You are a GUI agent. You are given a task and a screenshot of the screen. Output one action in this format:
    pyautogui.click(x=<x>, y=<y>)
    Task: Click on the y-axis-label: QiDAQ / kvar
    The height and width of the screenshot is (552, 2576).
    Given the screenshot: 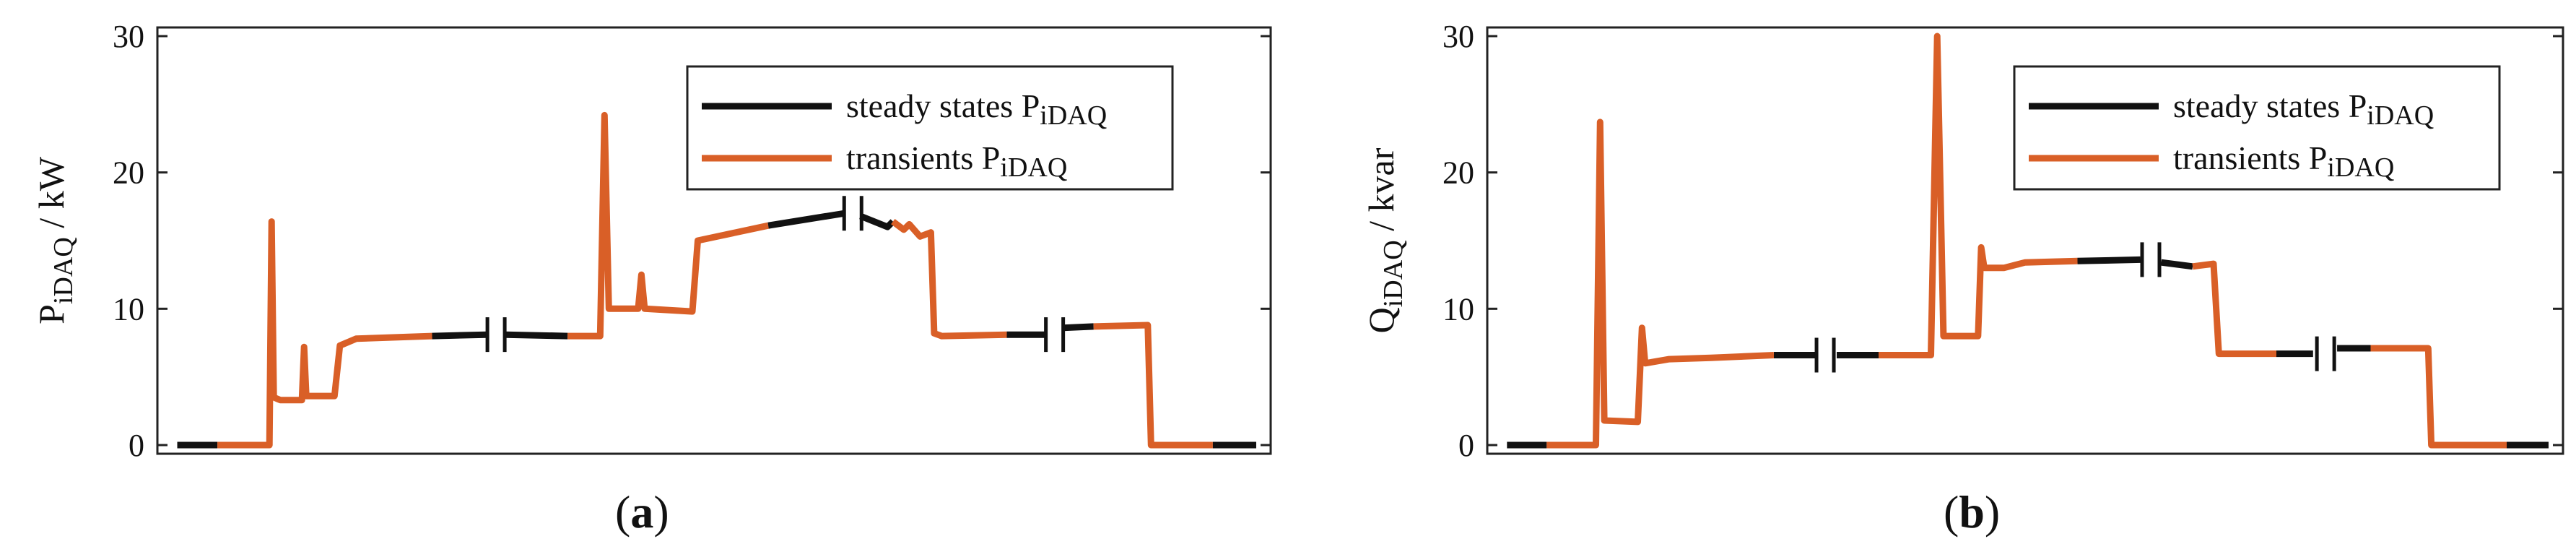 What is the action you would take?
    pyautogui.click(x=1385, y=240)
    